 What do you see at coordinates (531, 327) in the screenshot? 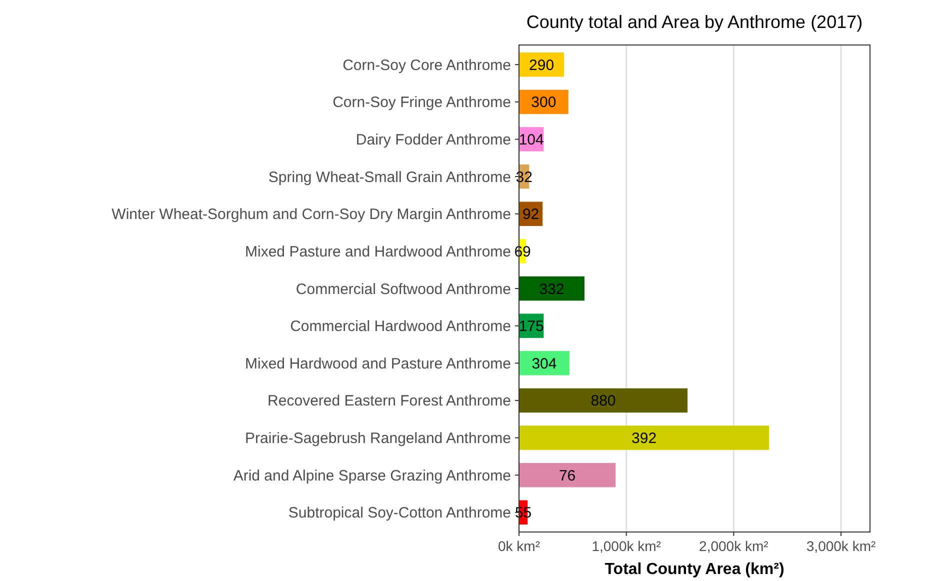
I see `annotation: 175` at bounding box center [531, 327].